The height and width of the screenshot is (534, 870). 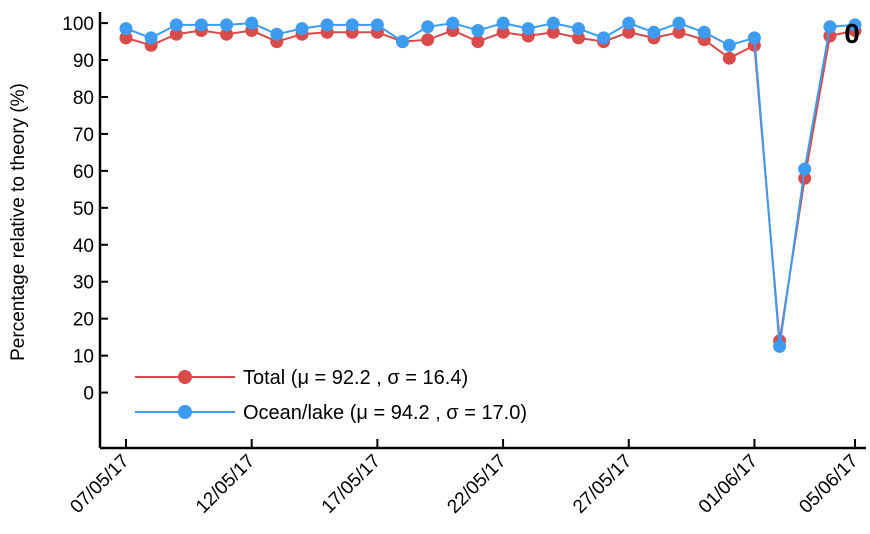 I want to click on legend-label-total: Total (μ = 92.2 , σ = 16.4), so click(x=355, y=378).